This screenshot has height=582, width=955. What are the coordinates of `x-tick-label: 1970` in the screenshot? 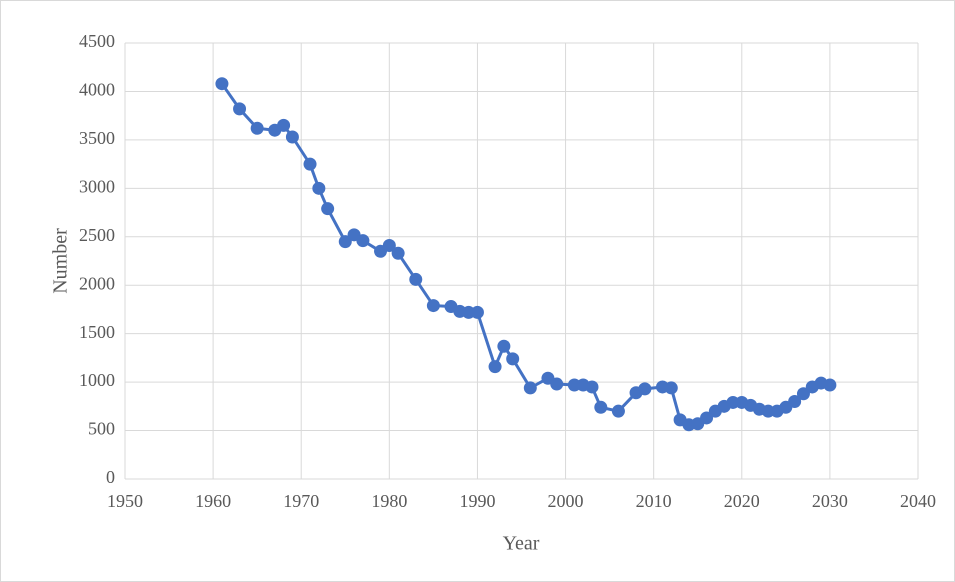 It's located at (301, 501).